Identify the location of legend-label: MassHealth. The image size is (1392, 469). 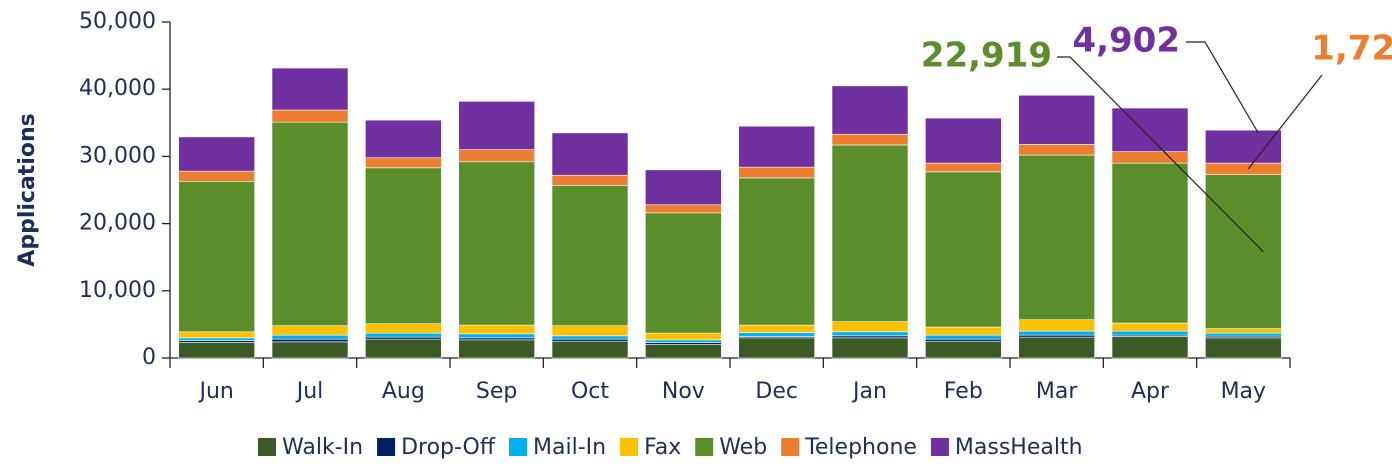
(1019, 447).